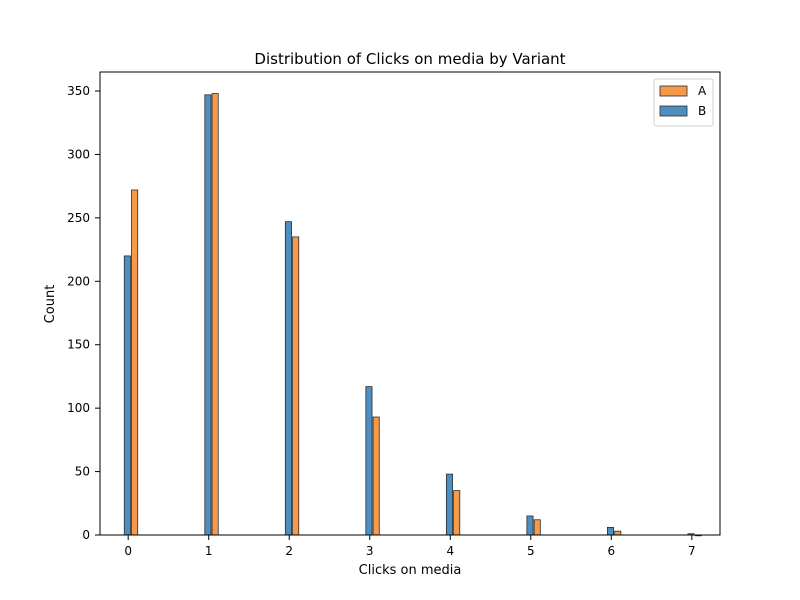  What do you see at coordinates (410, 546) in the screenshot?
I see `x-ticks-layer: 0 1 2 3 4 5 6 7` at bounding box center [410, 546].